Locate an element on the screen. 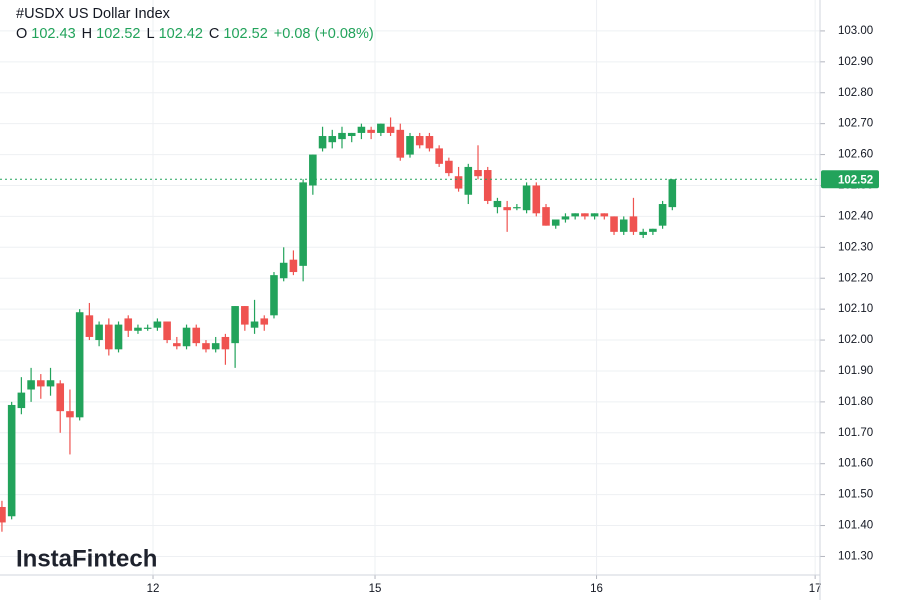 The image size is (900, 600). y-tick-label: 102.60 is located at coordinates (855, 155).